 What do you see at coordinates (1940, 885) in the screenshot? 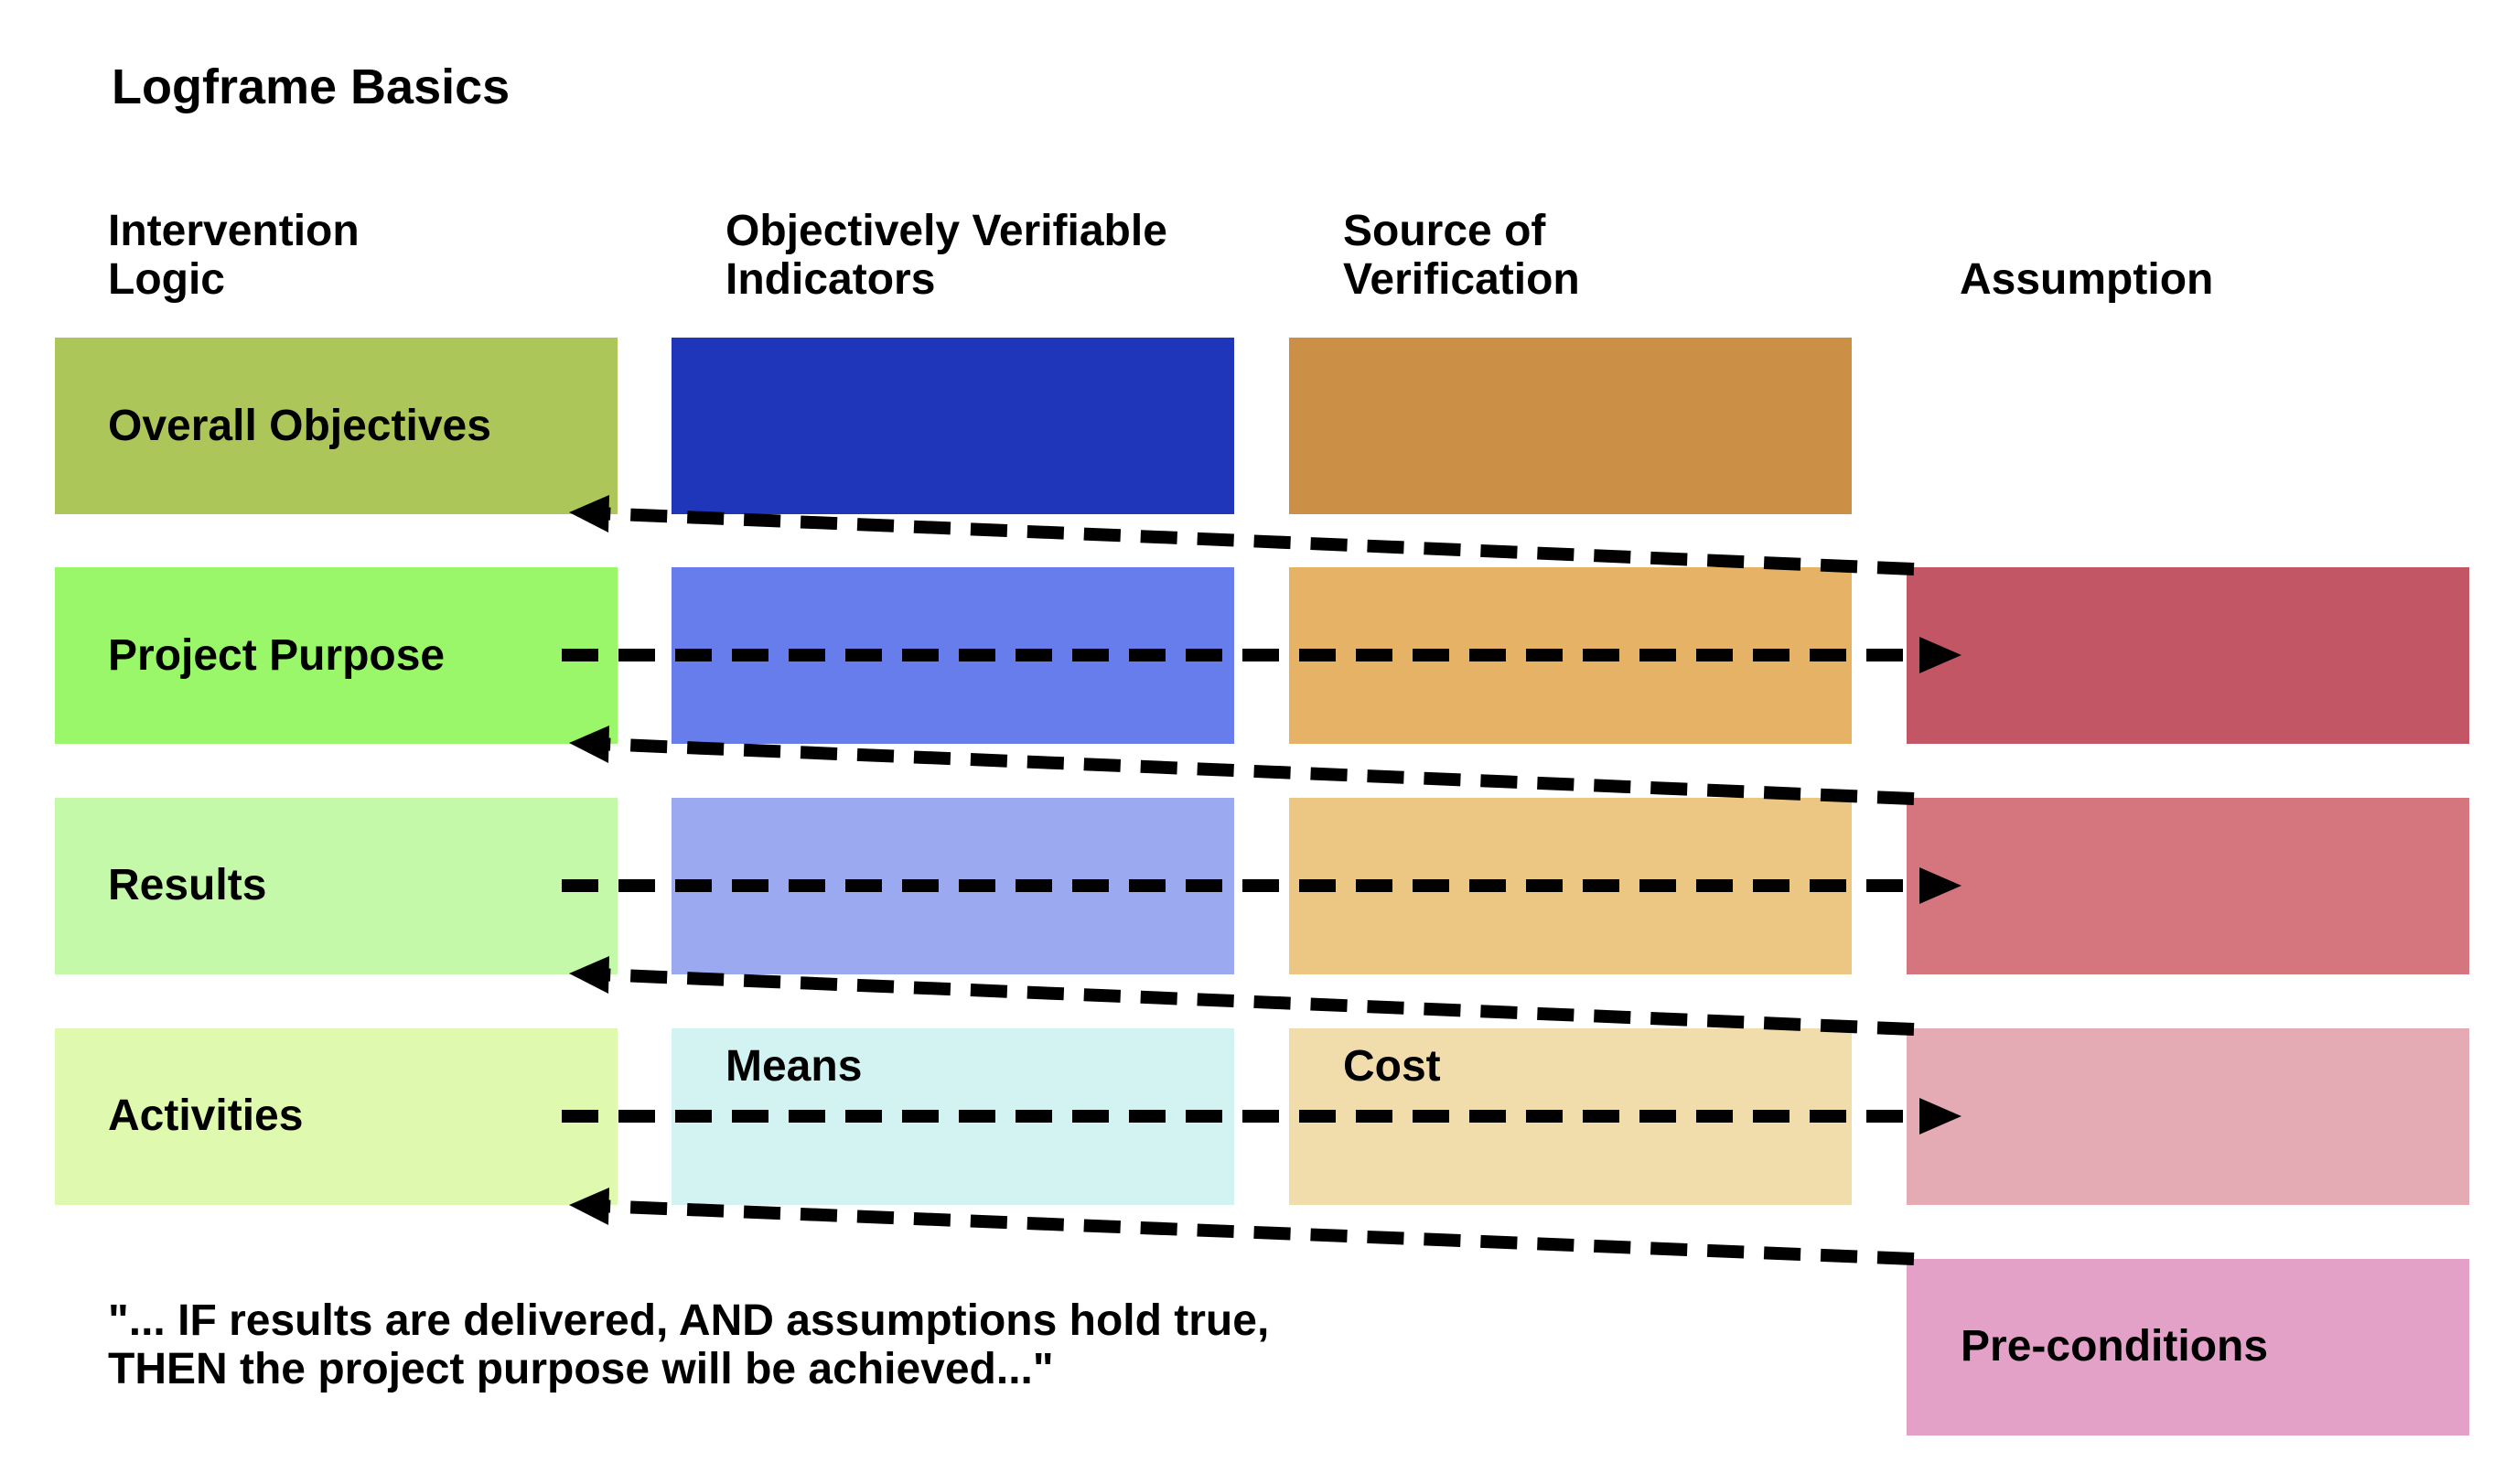
I see `arrowhead-assumption-results` at bounding box center [1940, 885].